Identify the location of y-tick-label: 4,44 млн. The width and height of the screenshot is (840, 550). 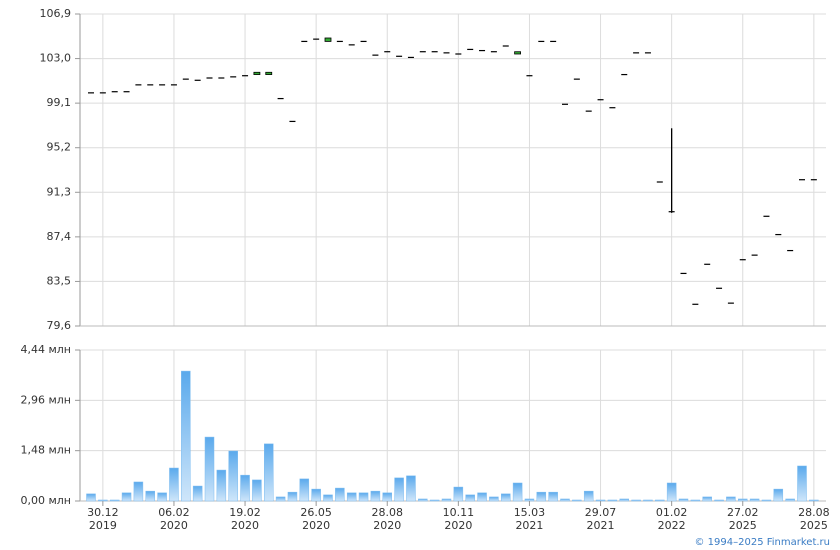
(45, 349).